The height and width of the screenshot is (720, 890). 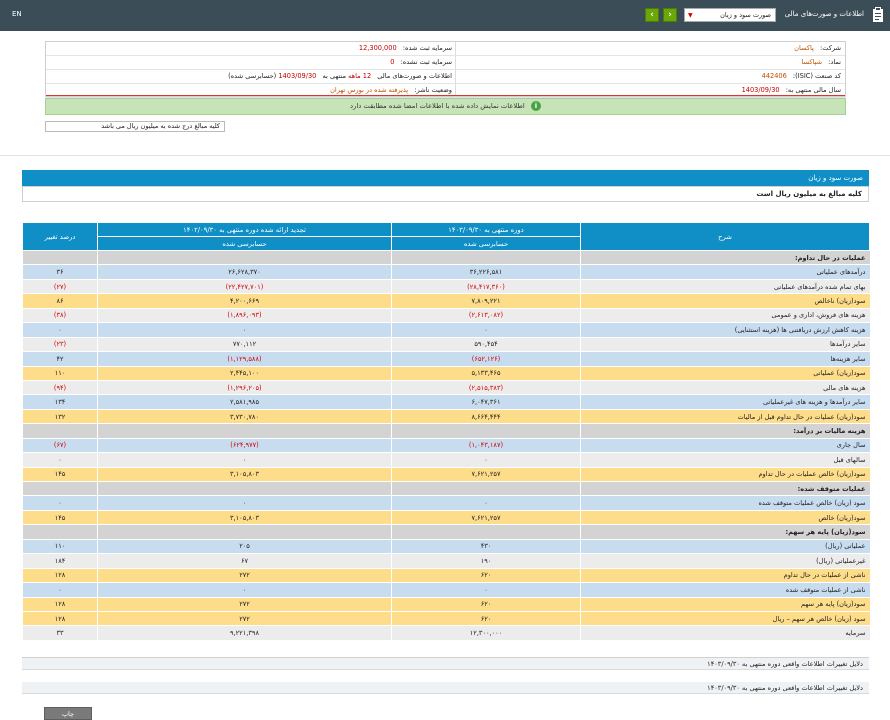 What do you see at coordinates (831, 488) in the screenshot?
I see `row-description-text: عملیات متوقف شده:` at bounding box center [831, 488].